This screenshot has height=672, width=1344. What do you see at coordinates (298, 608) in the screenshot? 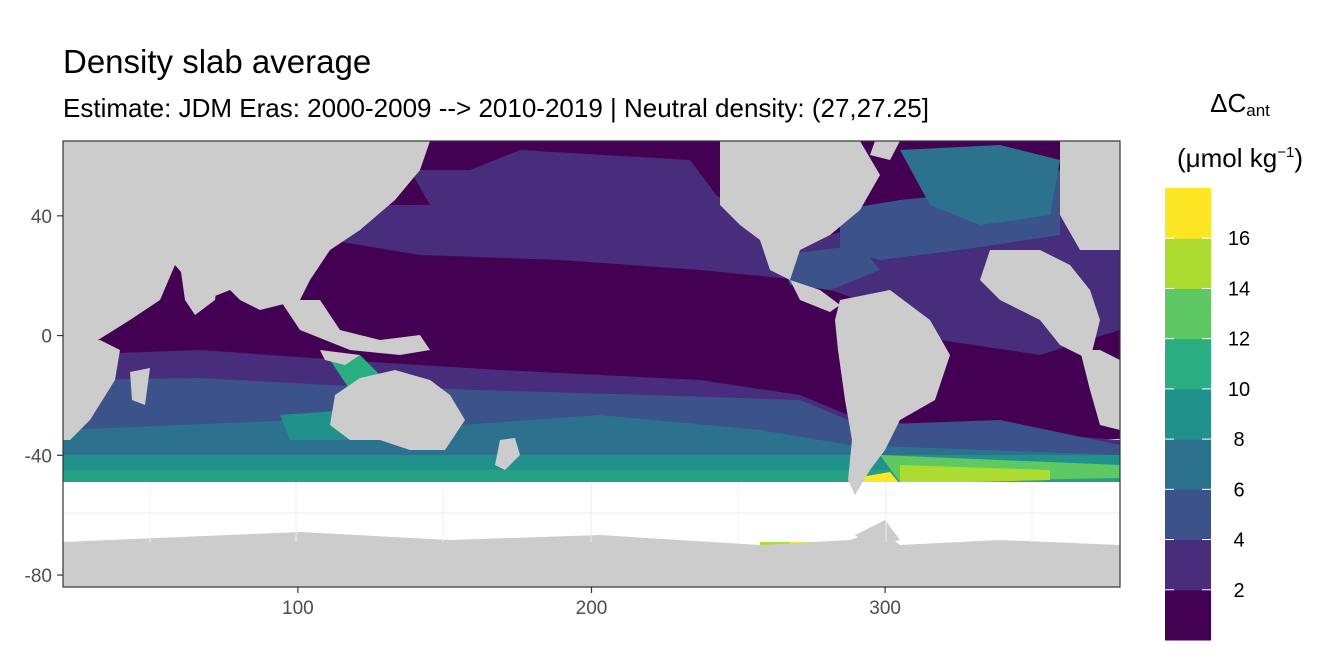
I see `x-tick-label: 100` at bounding box center [298, 608].